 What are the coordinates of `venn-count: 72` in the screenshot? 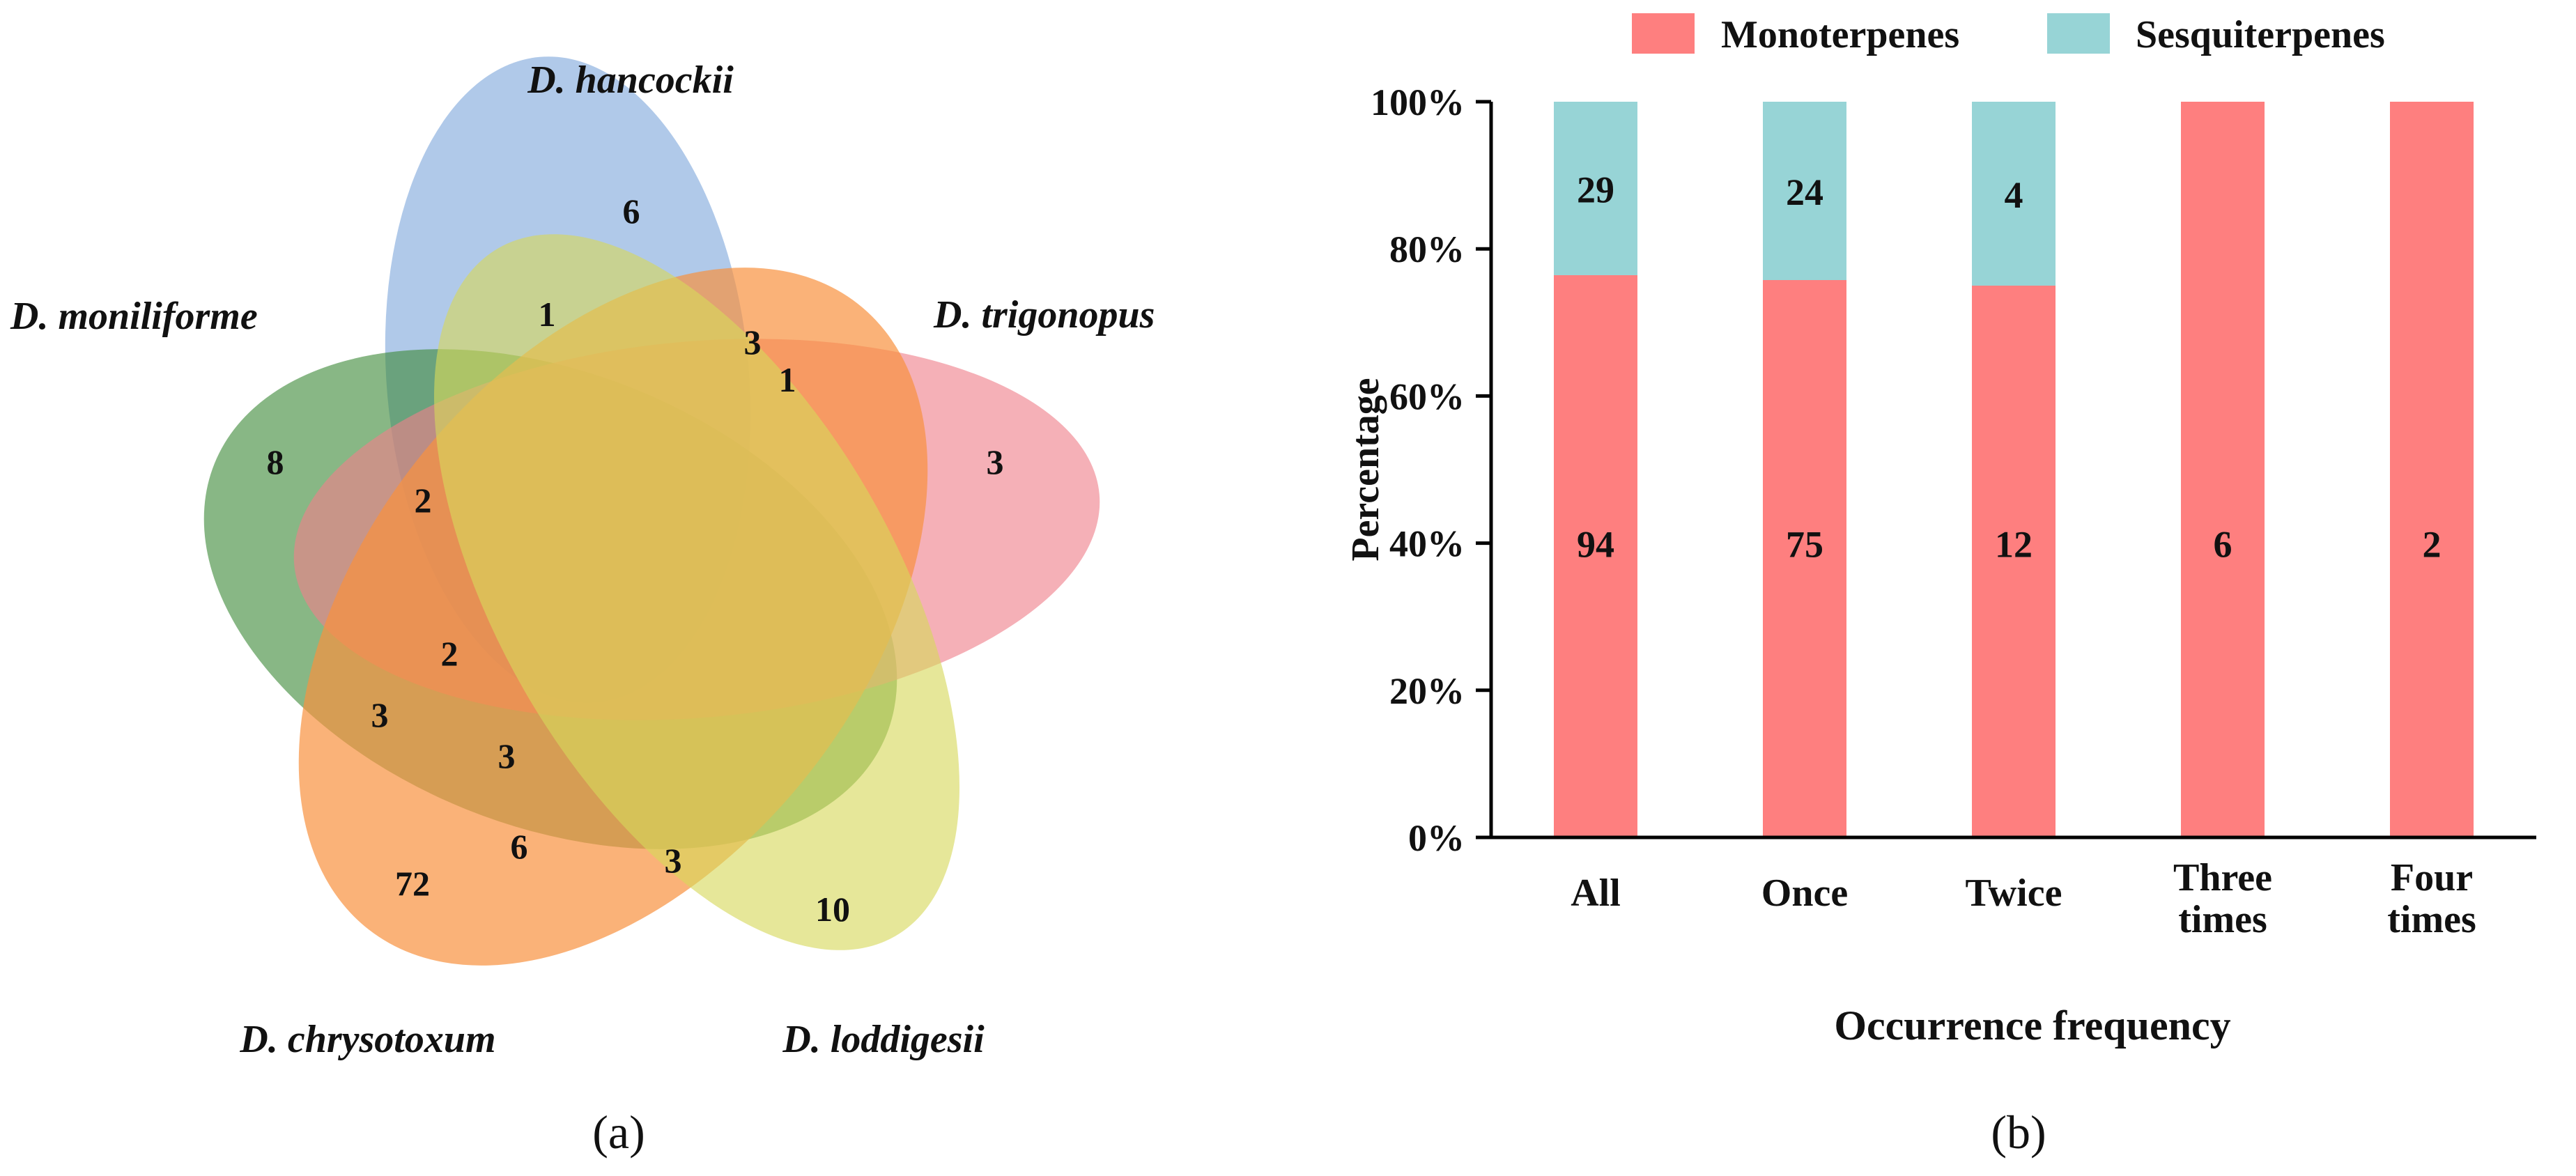 It's located at (412, 883).